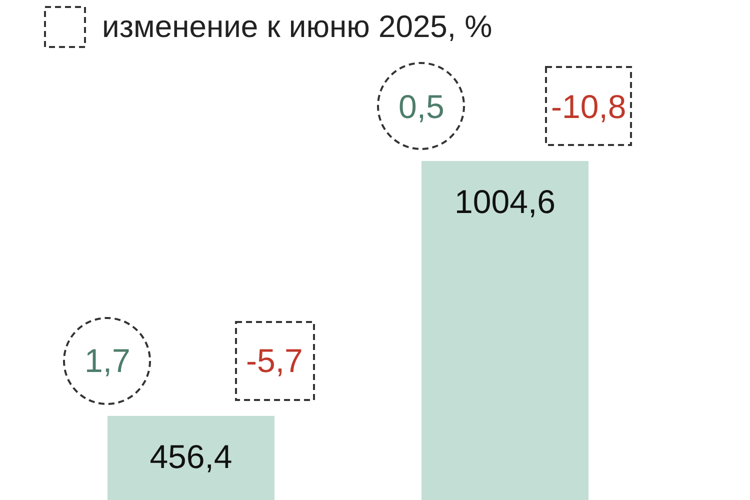 The width and height of the screenshot is (750, 500). What do you see at coordinates (421, 106) in the screenshot?
I see `text: 0,5` at bounding box center [421, 106].